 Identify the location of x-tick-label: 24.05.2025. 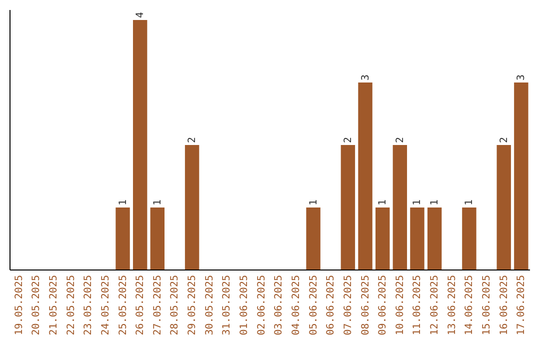
(106, 305).